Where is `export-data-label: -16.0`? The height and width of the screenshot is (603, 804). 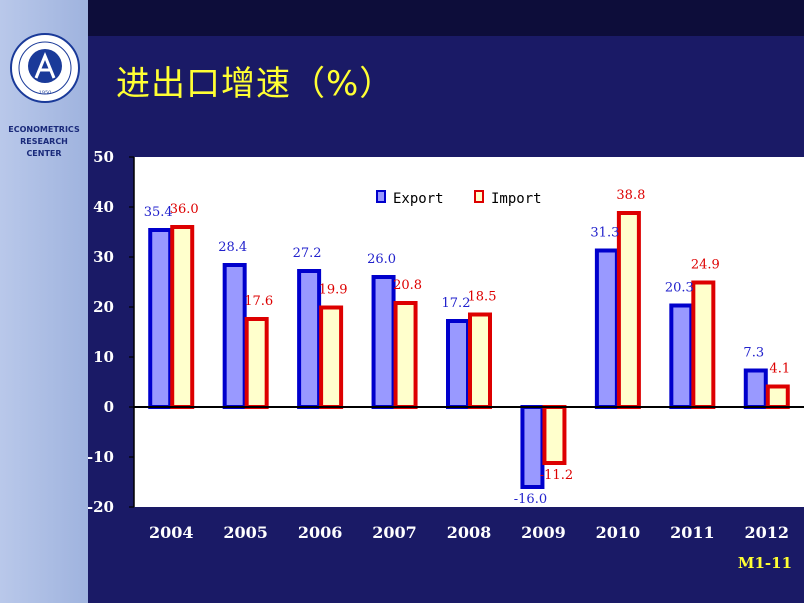 export-data-label: -16.0 is located at coordinates (530, 499).